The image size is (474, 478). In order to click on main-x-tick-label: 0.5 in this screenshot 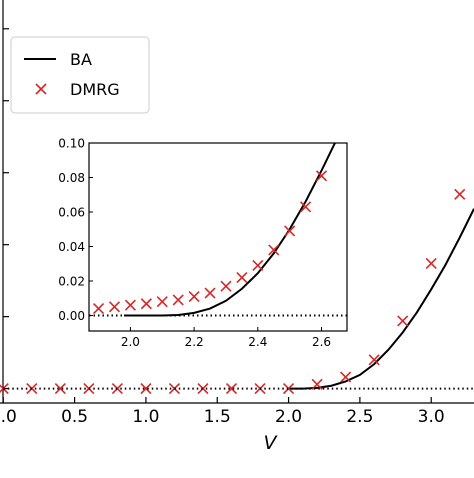, I will do `click(74, 417)`.